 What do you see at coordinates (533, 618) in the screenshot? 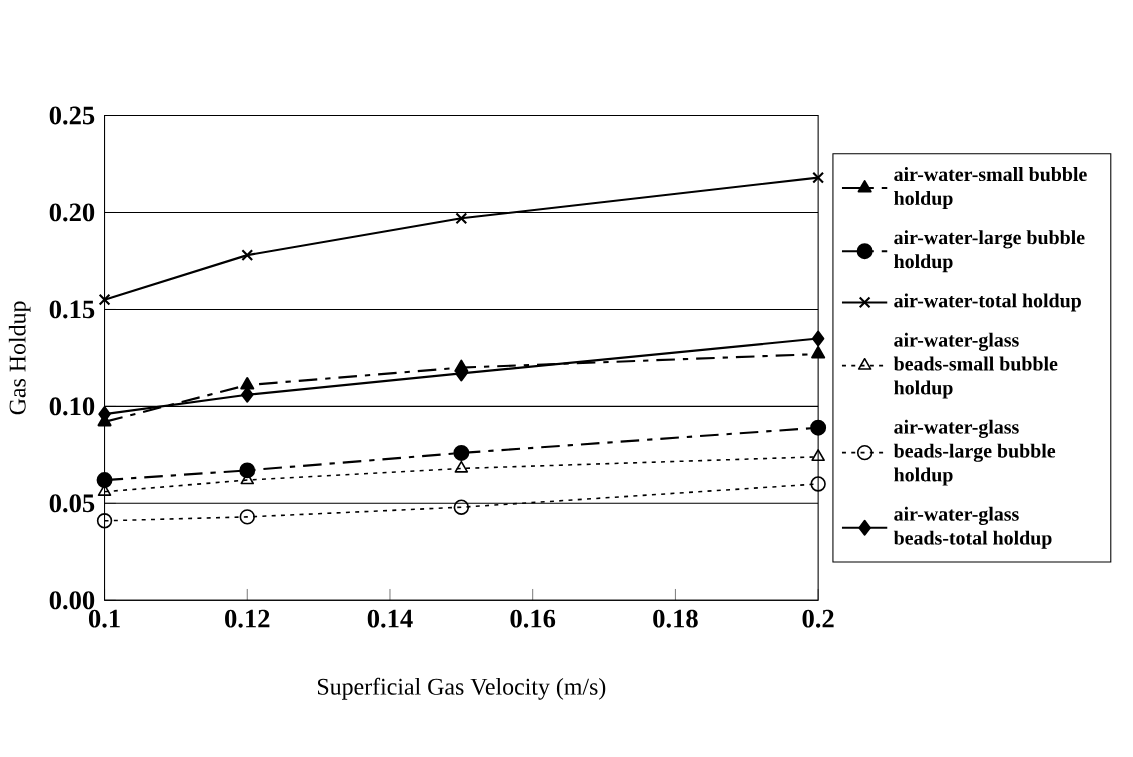
I see `x-tick-label: 0.16` at bounding box center [533, 618].